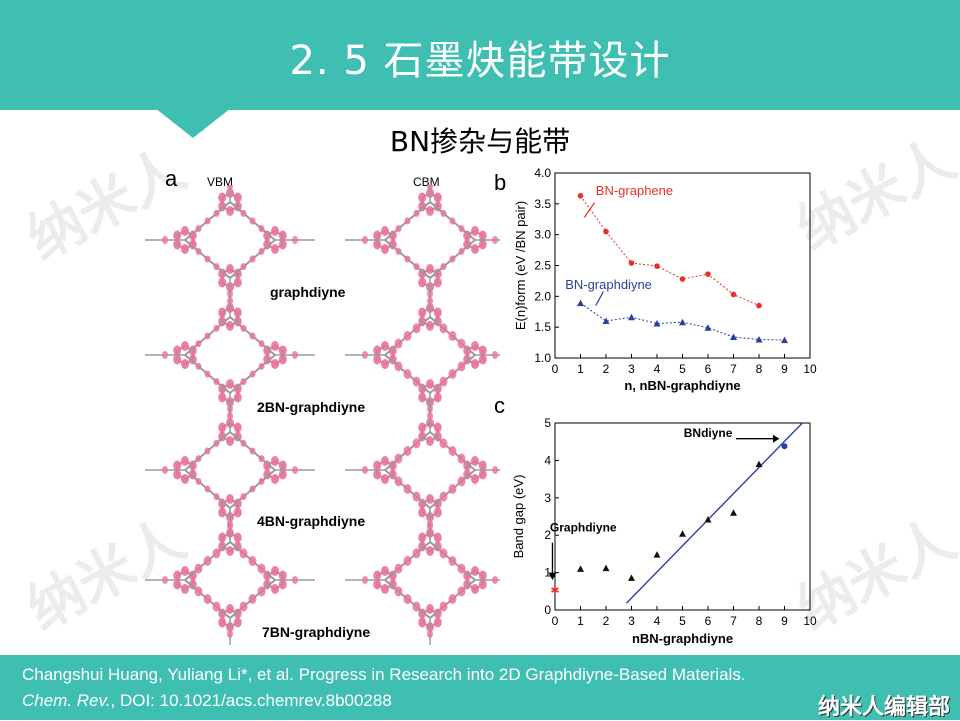 This screenshot has height=721, width=960. I want to click on x-tick-label: 9, so click(784, 369).